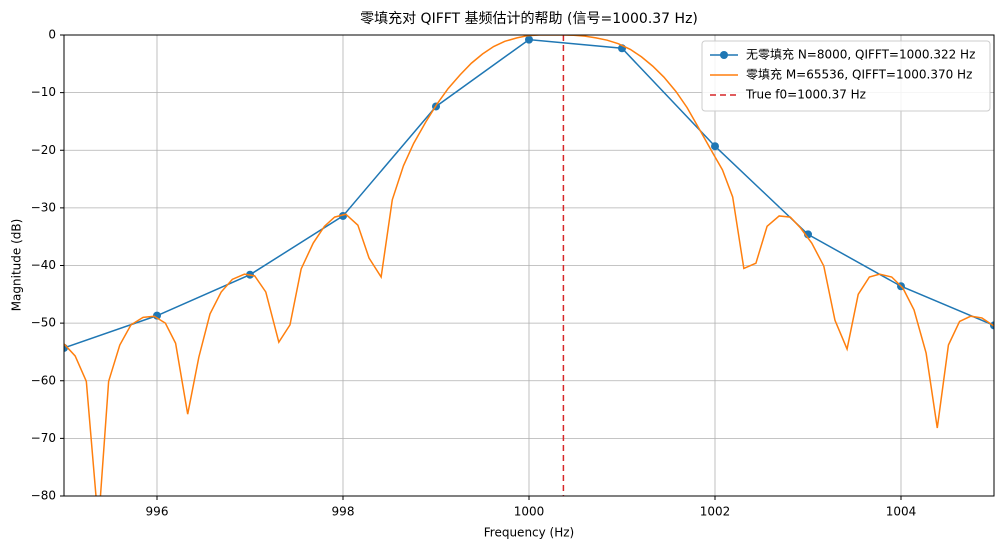  I want to click on legend-marker, so click(724, 55).